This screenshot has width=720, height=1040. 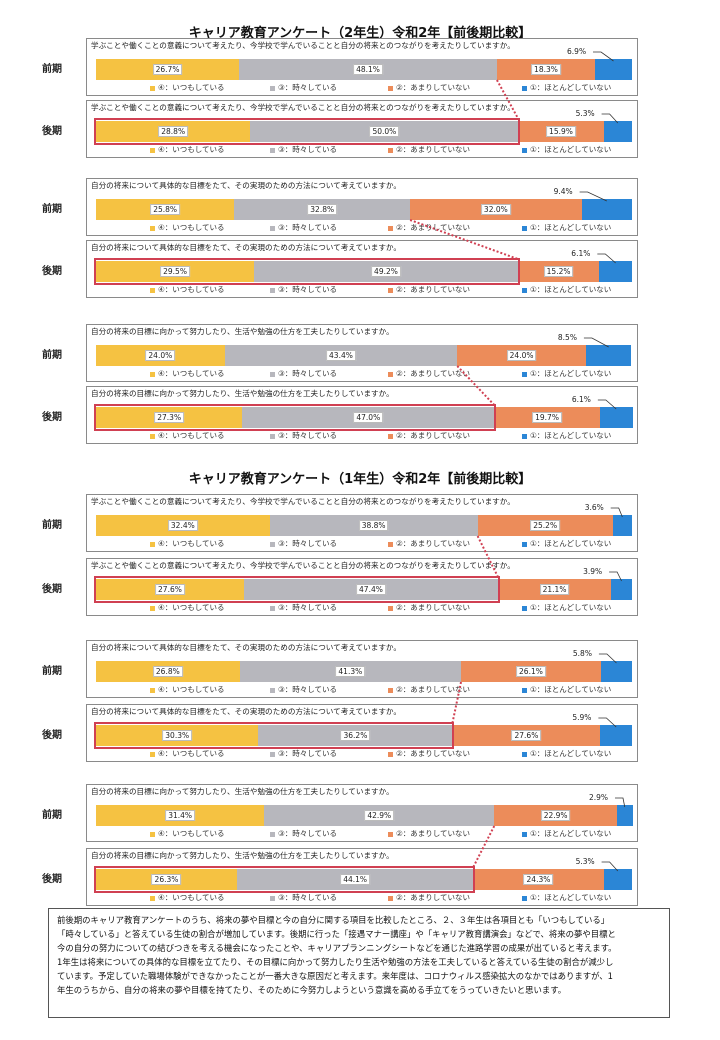 I want to click on data-label: 18.3%, so click(x=546, y=69).